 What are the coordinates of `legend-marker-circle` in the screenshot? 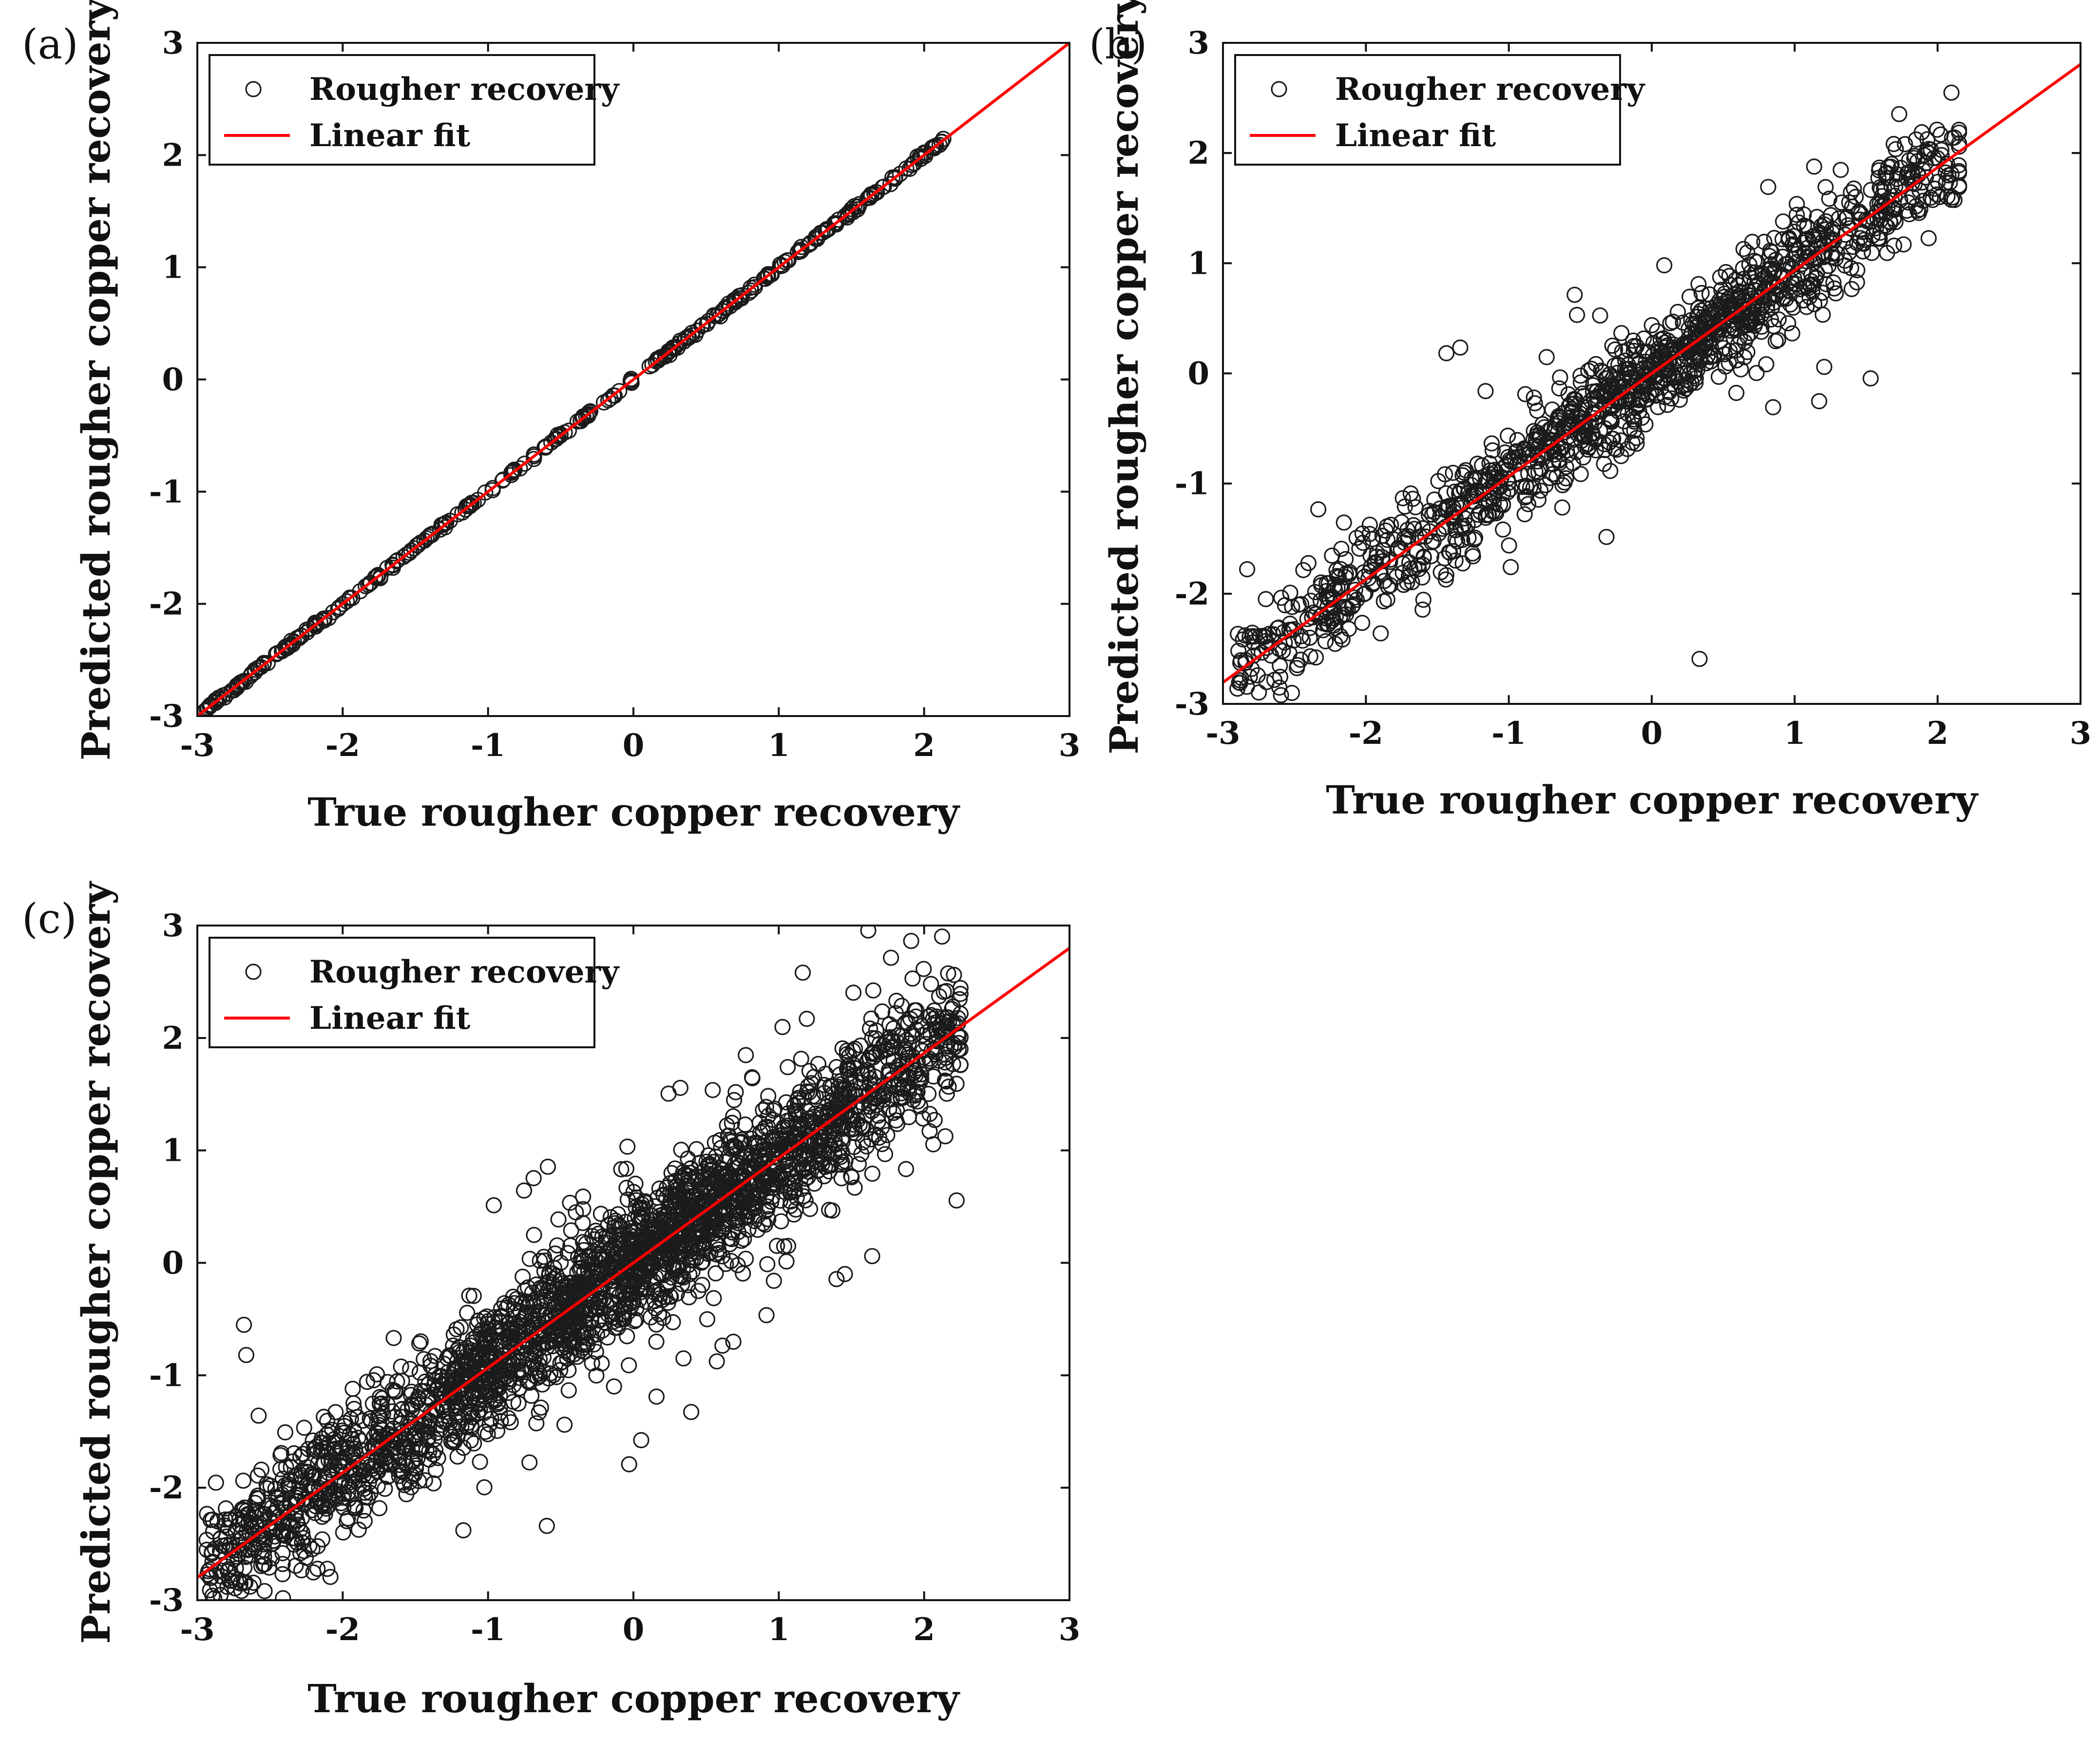 It's located at (253, 972).